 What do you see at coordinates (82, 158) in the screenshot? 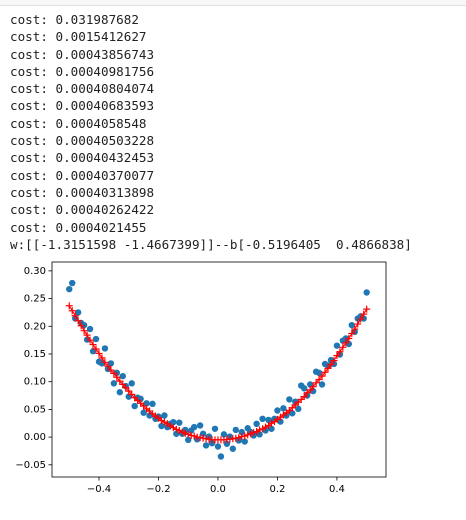
I see `output-line: cost: 0.00040432453` at bounding box center [82, 158].